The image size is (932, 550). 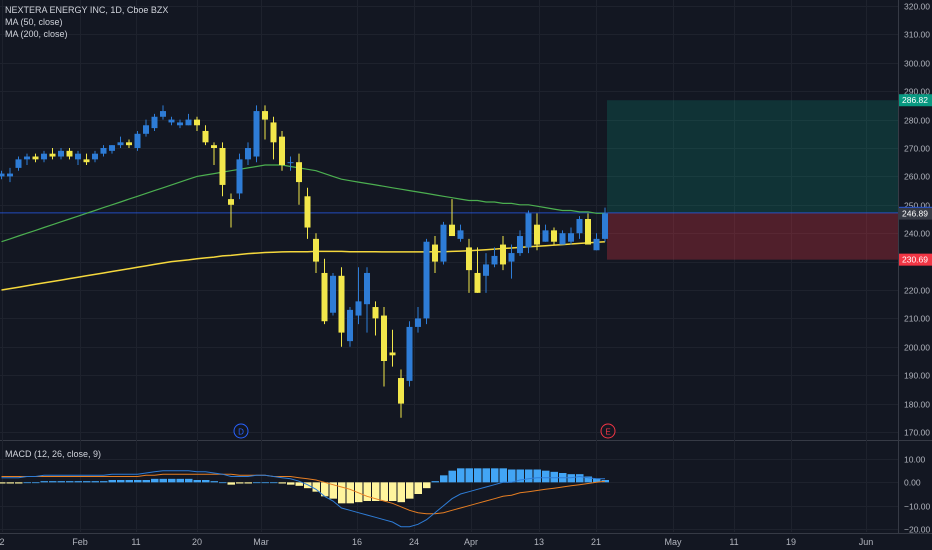 I want to click on time-tick-label: Mar, so click(x=261, y=542).